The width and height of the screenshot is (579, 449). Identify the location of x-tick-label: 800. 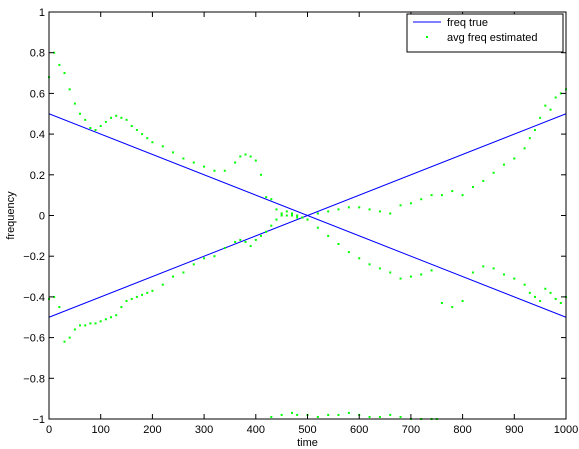
(462, 430).